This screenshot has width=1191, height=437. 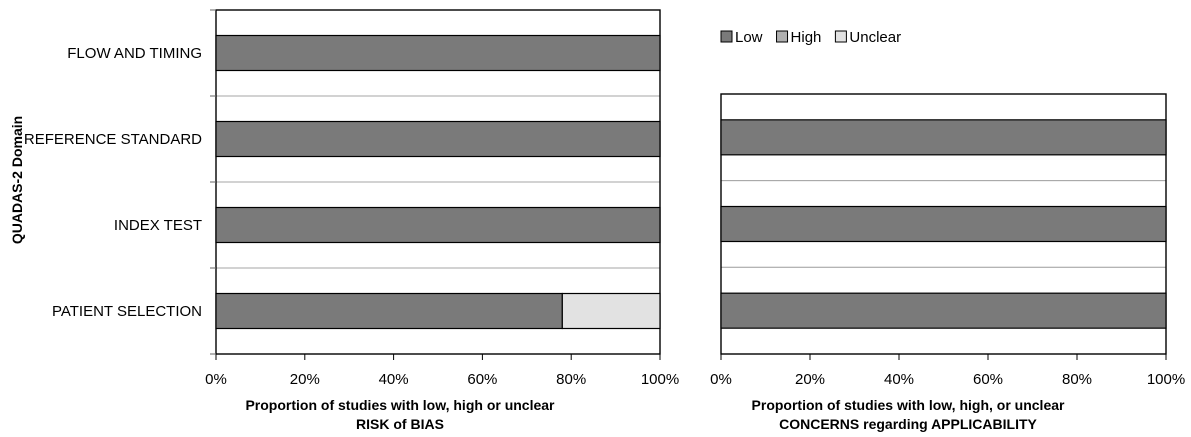 What do you see at coordinates (17, 180) in the screenshot?
I see `y-axis-label: QUADAS-2 Domain` at bounding box center [17, 180].